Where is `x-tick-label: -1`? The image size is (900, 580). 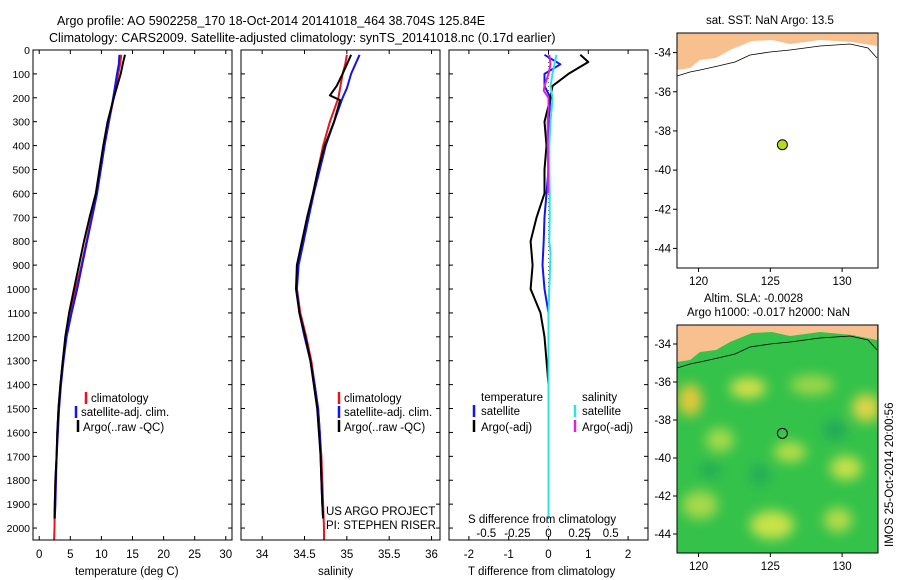 x-tick-label: -1 is located at coordinates (509, 555).